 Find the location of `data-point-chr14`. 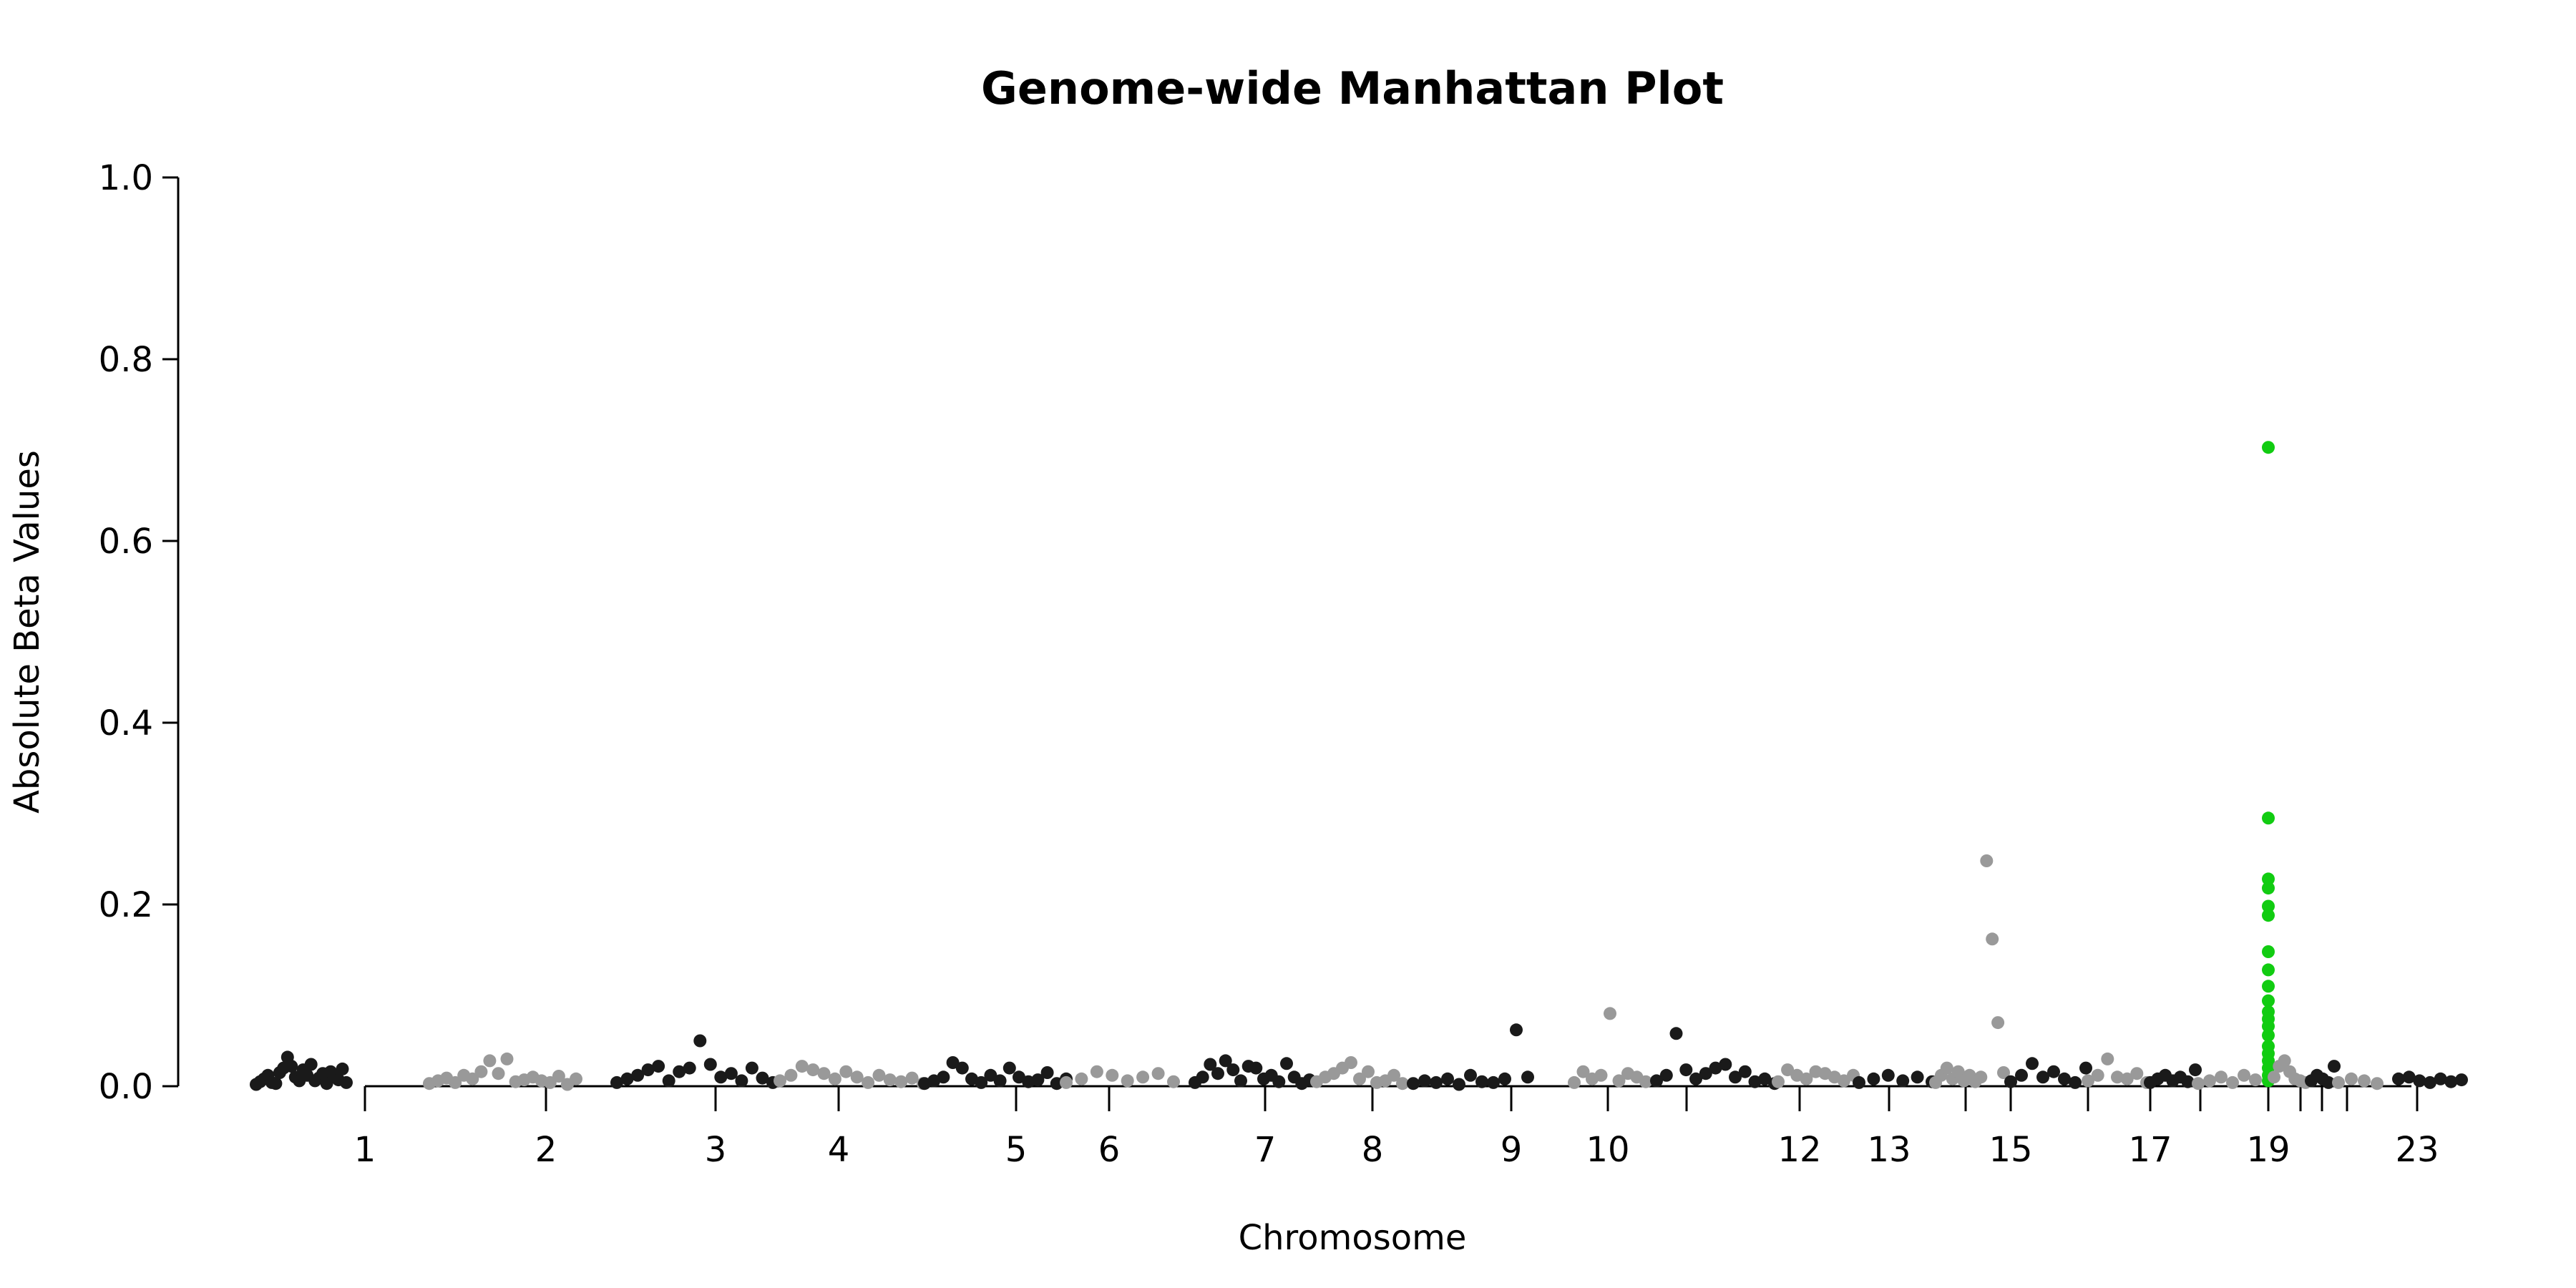

data-point-chr14 is located at coordinates (1946, 1068).